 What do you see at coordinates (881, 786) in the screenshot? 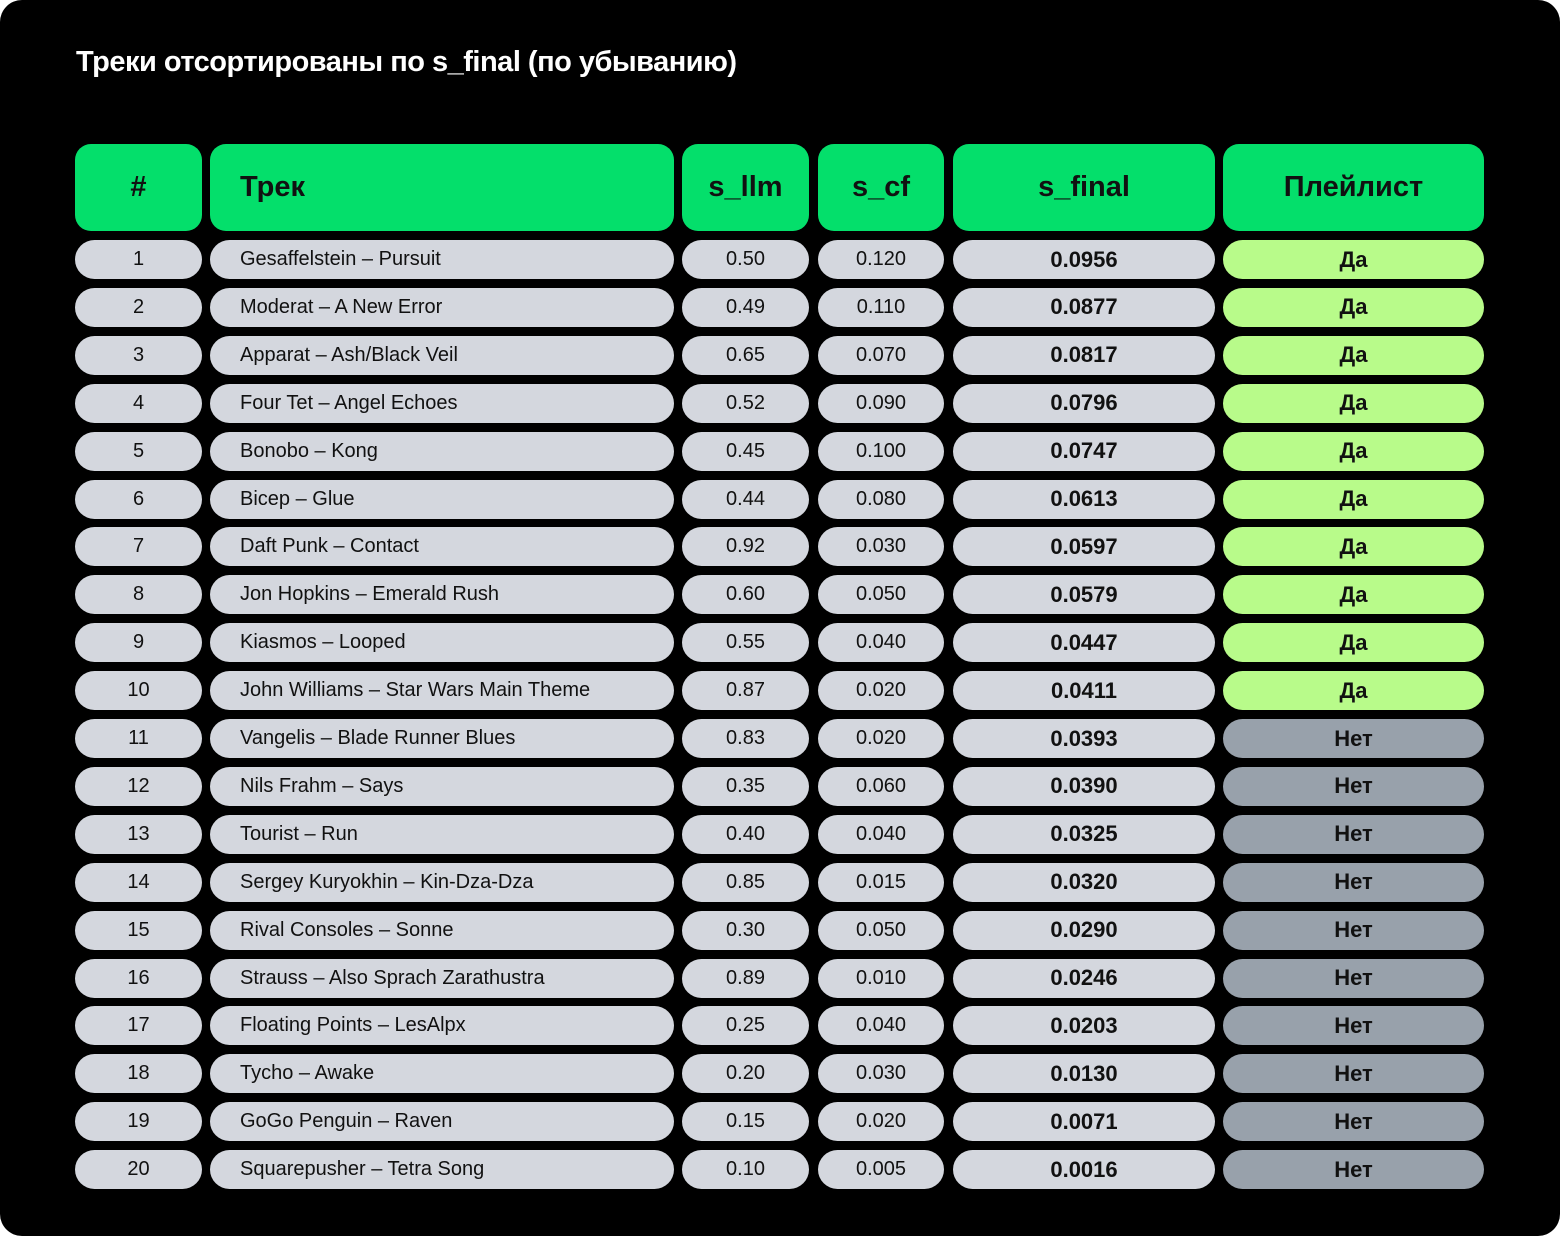
I see `table-cell: 0.060` at bounding box center [881, 786].